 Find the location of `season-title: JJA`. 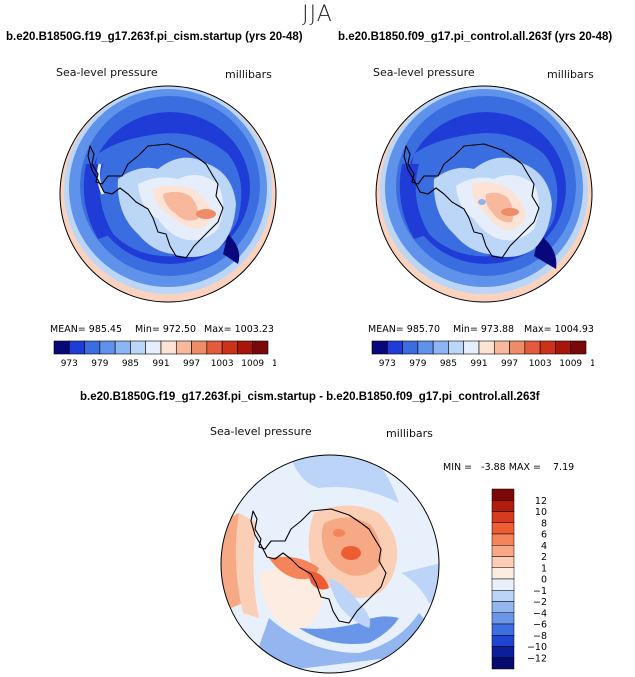

season-title: JJA is located at coordinates (317, 14).